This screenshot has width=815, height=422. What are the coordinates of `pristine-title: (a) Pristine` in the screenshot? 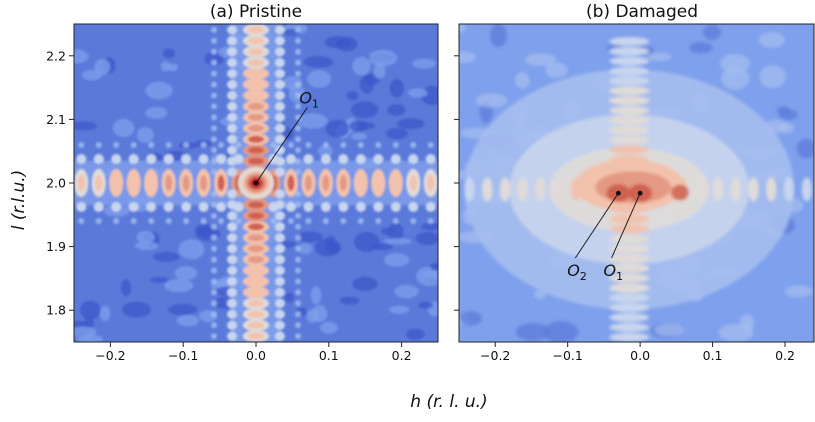 It's located at (256, 12).